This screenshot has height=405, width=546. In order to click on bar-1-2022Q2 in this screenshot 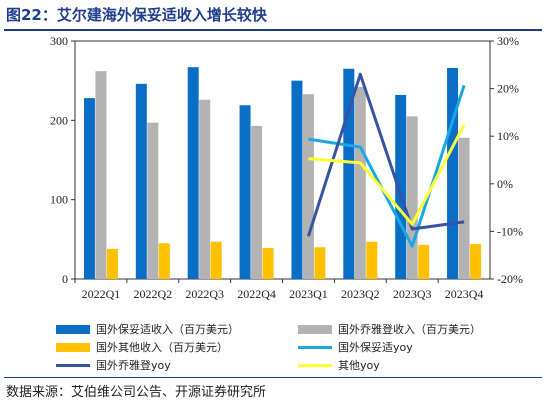, I will do `click(141, 181)`.